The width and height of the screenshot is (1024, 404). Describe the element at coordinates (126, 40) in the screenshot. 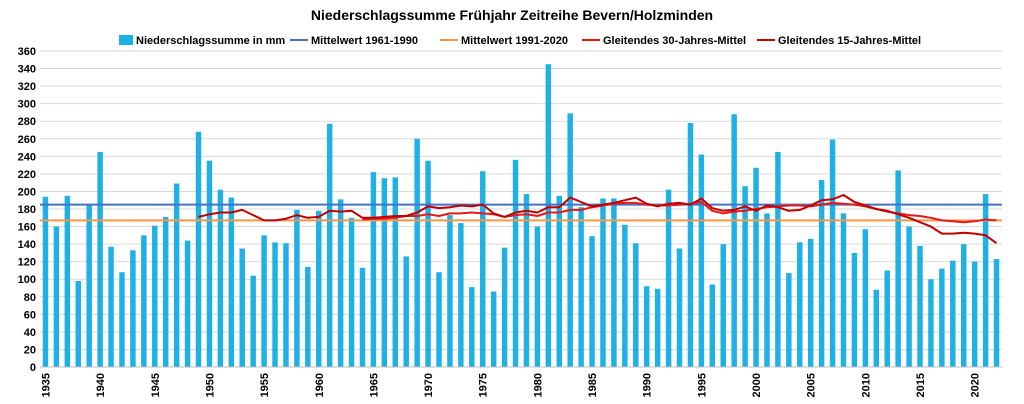

I see `legend-swatch` at that location.